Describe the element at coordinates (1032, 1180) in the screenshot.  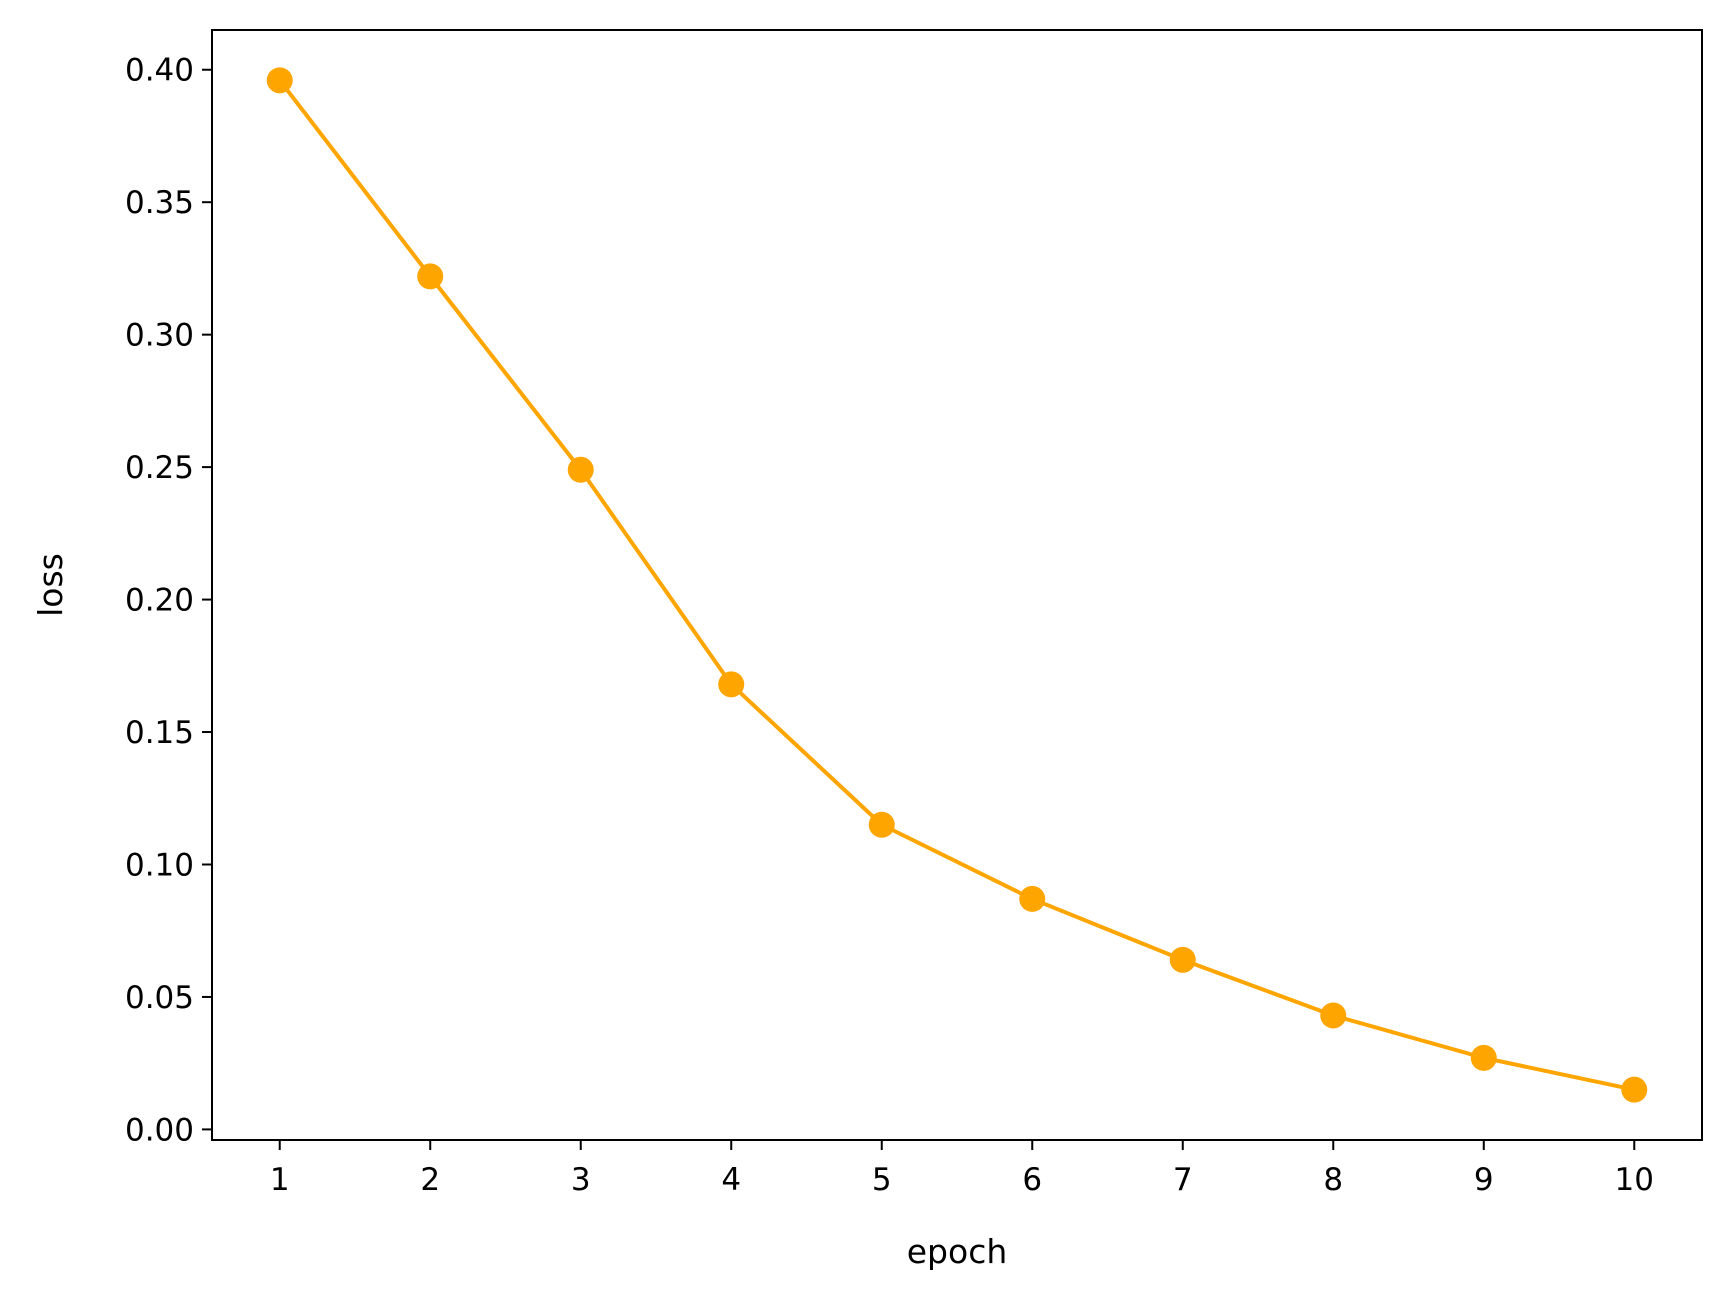
I see `x-tick-label: 6` at that location.